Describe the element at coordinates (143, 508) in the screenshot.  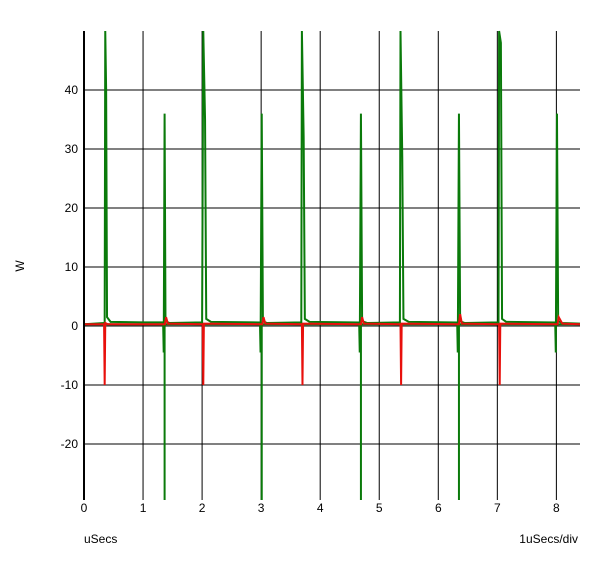
I see `x-tick-label: 1` at that location.